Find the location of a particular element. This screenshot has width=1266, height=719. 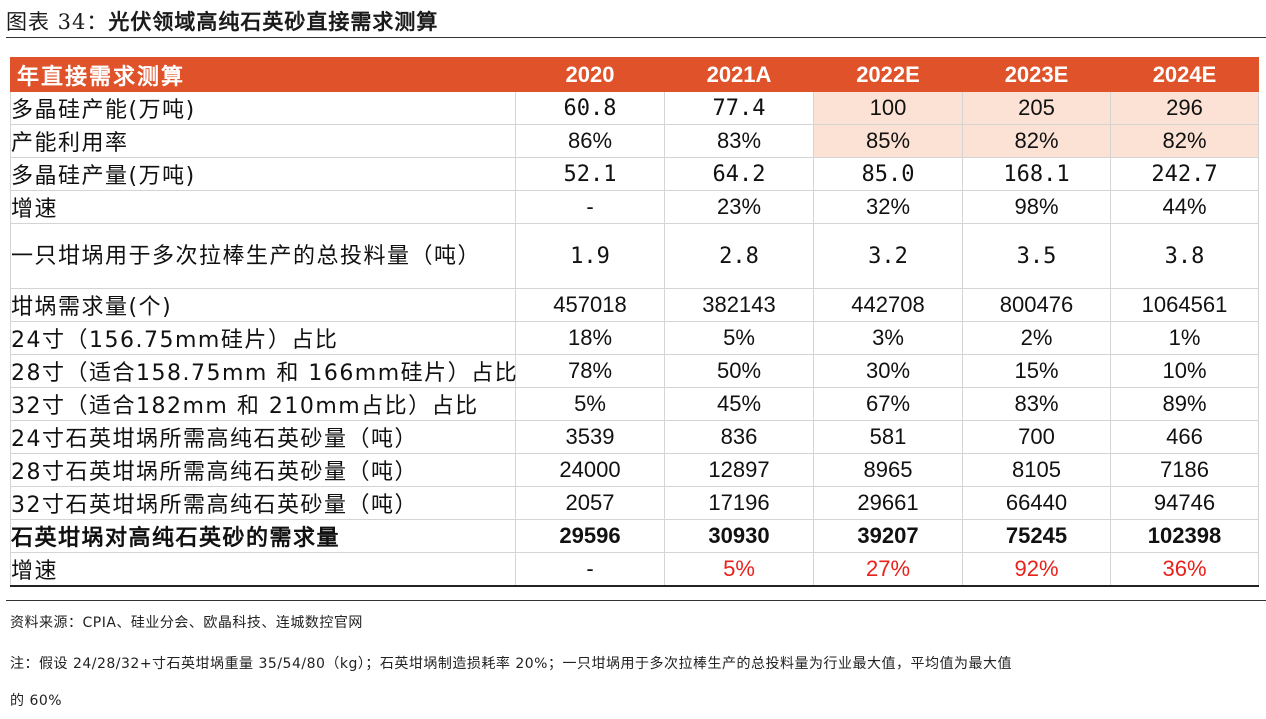

table-cell: 8105 is located at coordinates (1036, 470).